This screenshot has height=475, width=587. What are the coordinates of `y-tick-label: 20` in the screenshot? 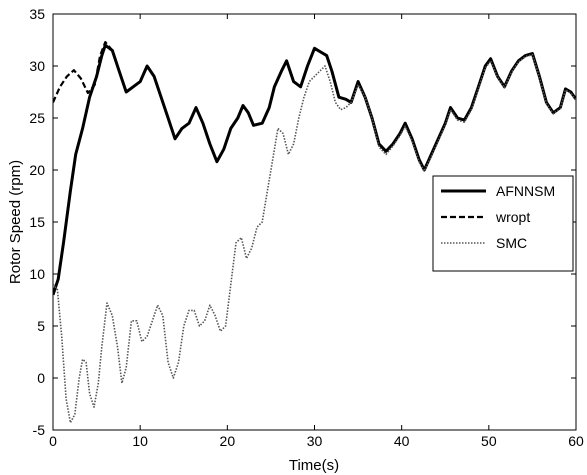 It's located at (37, 170).